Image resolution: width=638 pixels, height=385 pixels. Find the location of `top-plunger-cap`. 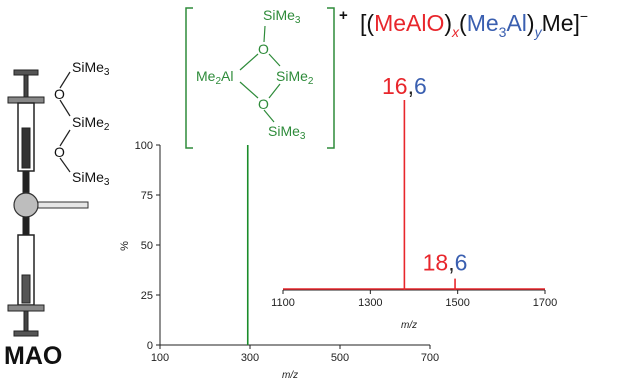

top-plunger-cap is located at coordinates (26, 72).